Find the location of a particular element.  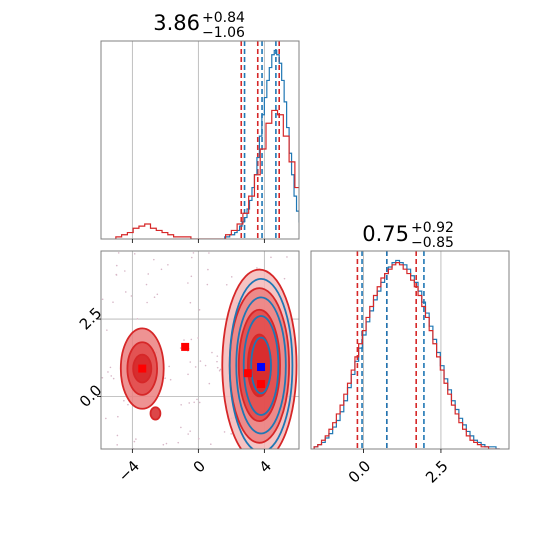

joint-contour-series-b is located at coordinates (155, 413).